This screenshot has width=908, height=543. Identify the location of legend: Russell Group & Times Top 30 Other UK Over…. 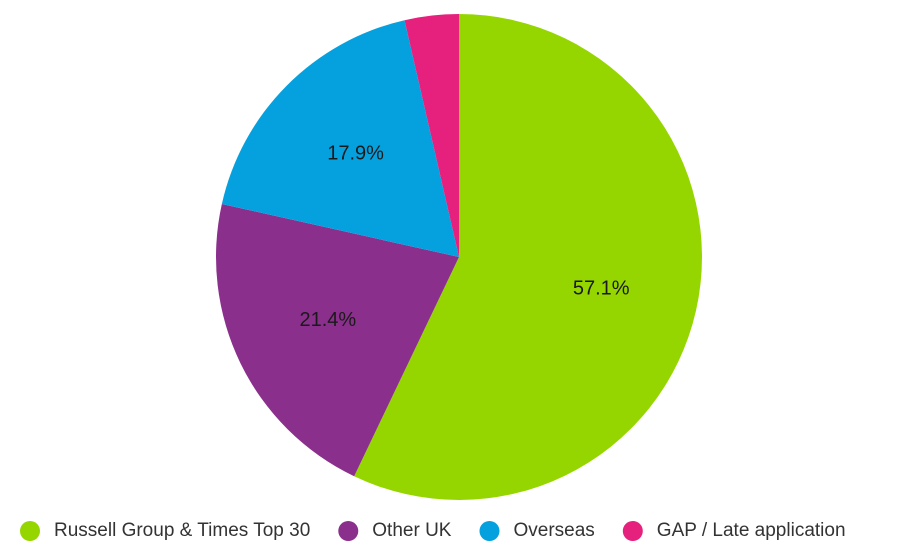
(433, 530).